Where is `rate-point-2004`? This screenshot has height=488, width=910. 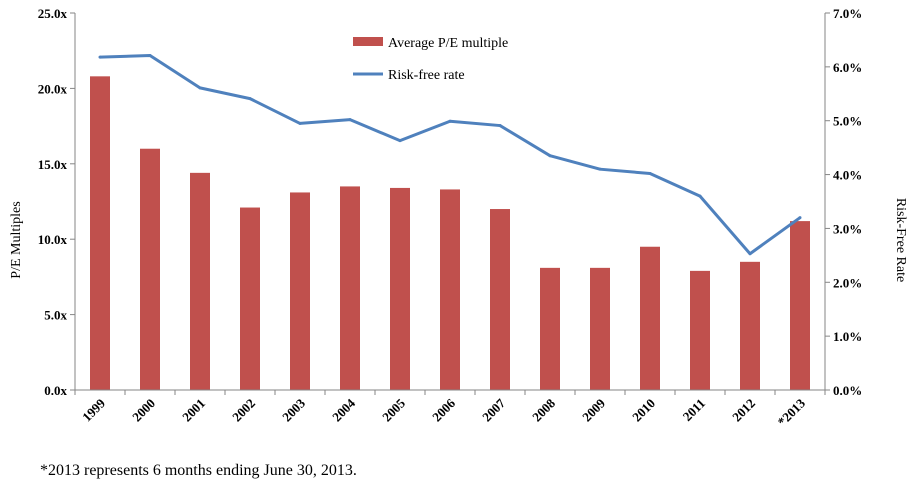 rate-point-2004 is located at coordinates (350, 120).